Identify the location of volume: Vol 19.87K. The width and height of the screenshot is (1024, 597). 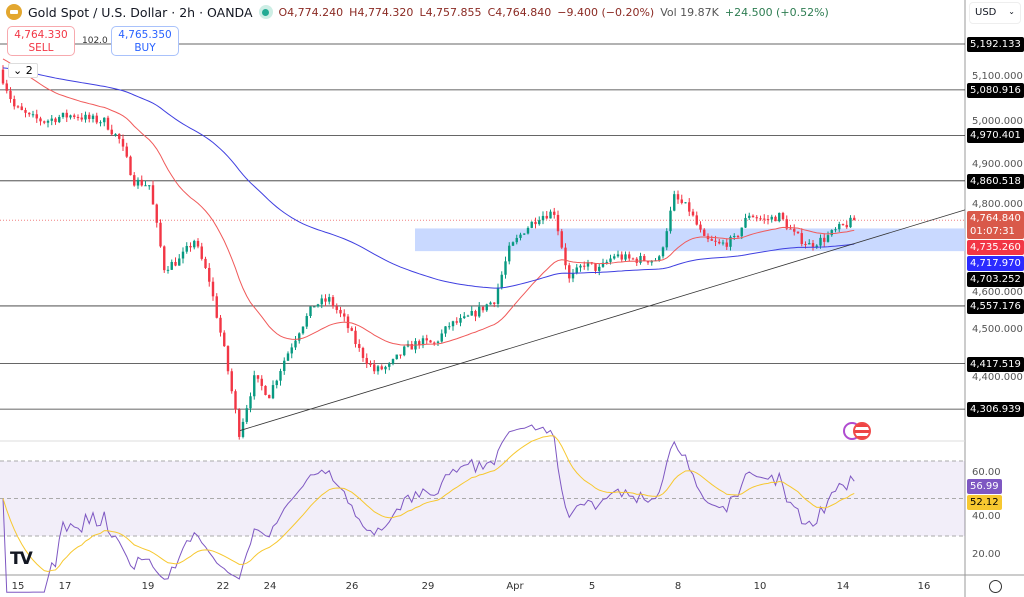
(689, 12).